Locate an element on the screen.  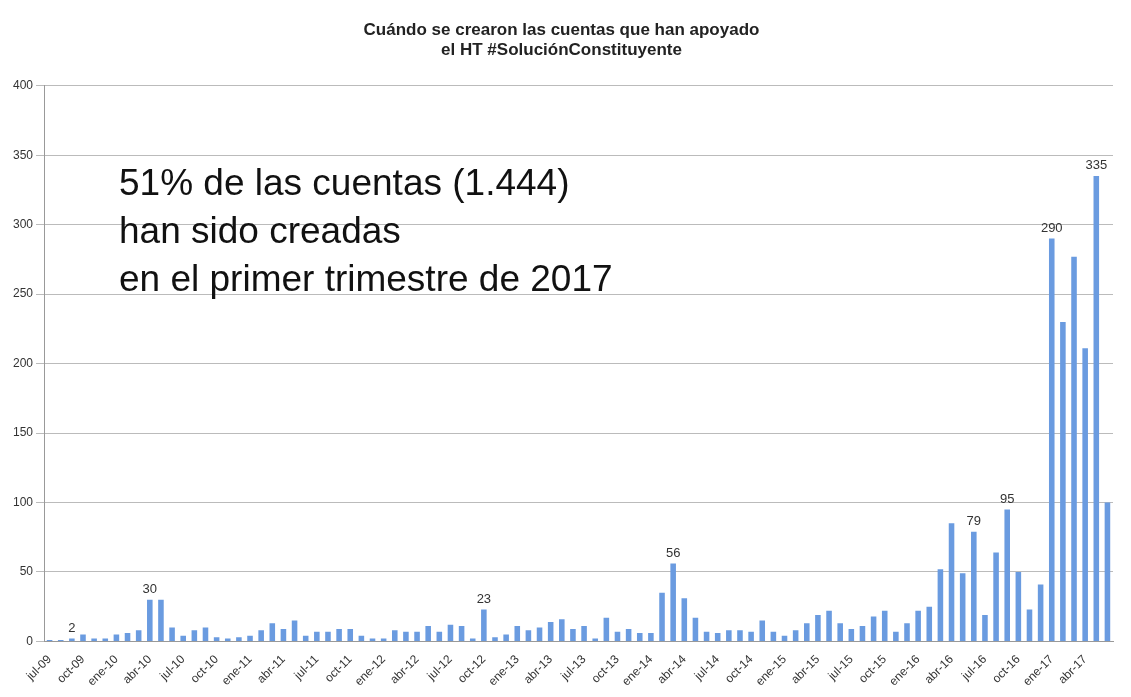
y-tick-label: 50 is located at coordinates (26, 571).